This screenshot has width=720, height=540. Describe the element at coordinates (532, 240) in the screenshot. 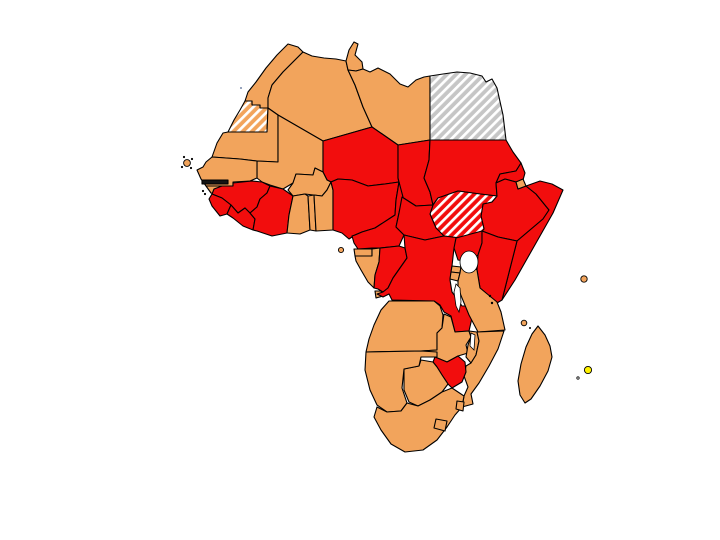

I see `country-somalia` at that location.